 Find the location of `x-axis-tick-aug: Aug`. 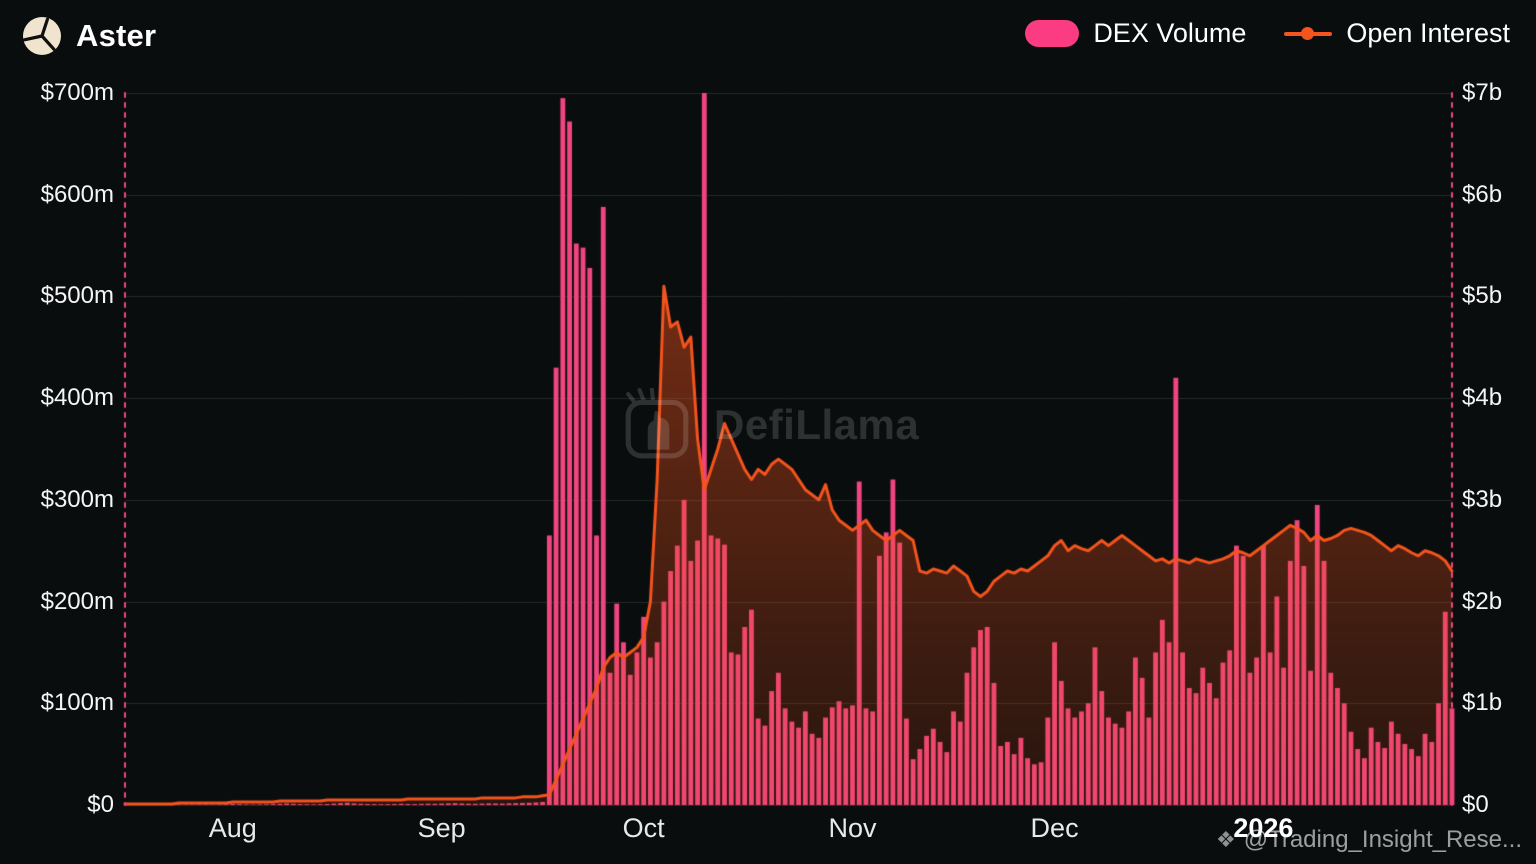

x-axis-tick-aug: Aug is located at coordinates (232, 828).